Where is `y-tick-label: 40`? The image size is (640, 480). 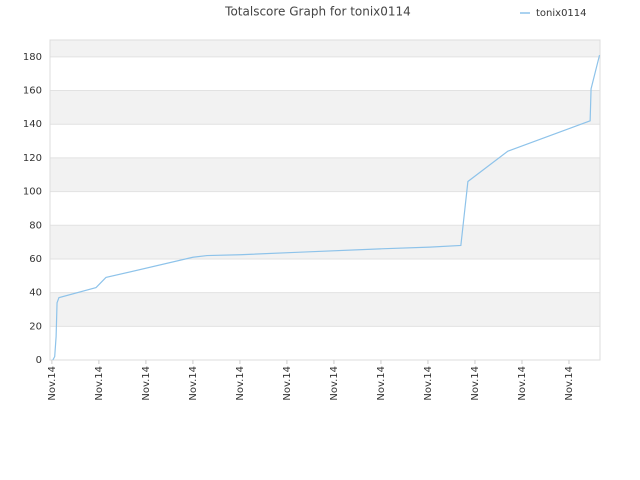
y-tick-label: 40 is located at coordinates (35, 293).